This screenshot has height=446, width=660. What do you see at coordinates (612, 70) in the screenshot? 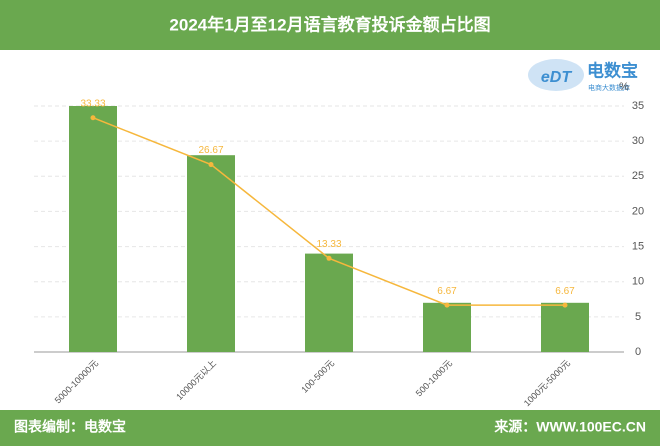
I see `logo-name: 电数宝` at bounding box center [612, 70].